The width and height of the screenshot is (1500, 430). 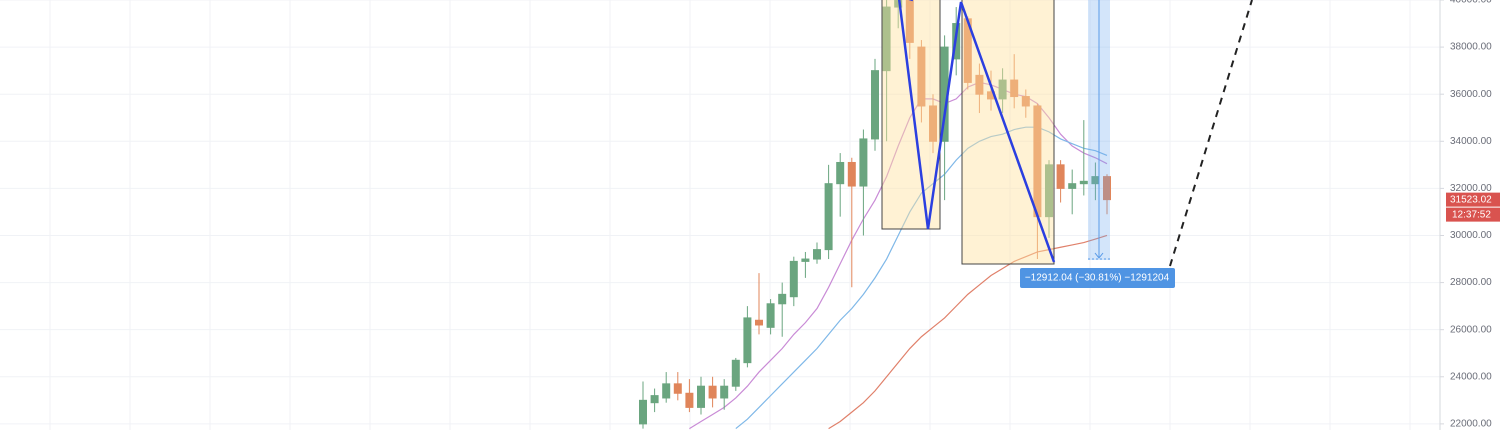 I want to click on y-tick-label: 40000.00, so click(x=1471, y=3).